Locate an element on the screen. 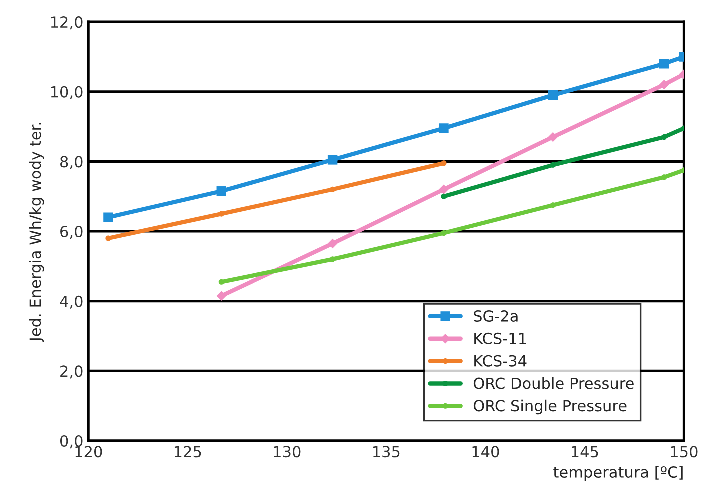 This screenshot has height=490, width=709. y-tick-label: 10,0 is located at coordinates (67, 93).